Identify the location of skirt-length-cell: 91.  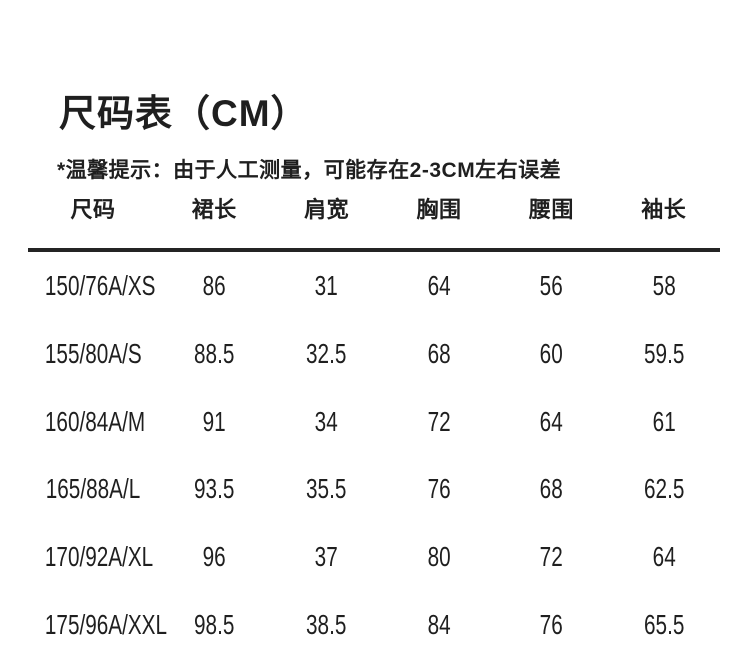
(214, 421).